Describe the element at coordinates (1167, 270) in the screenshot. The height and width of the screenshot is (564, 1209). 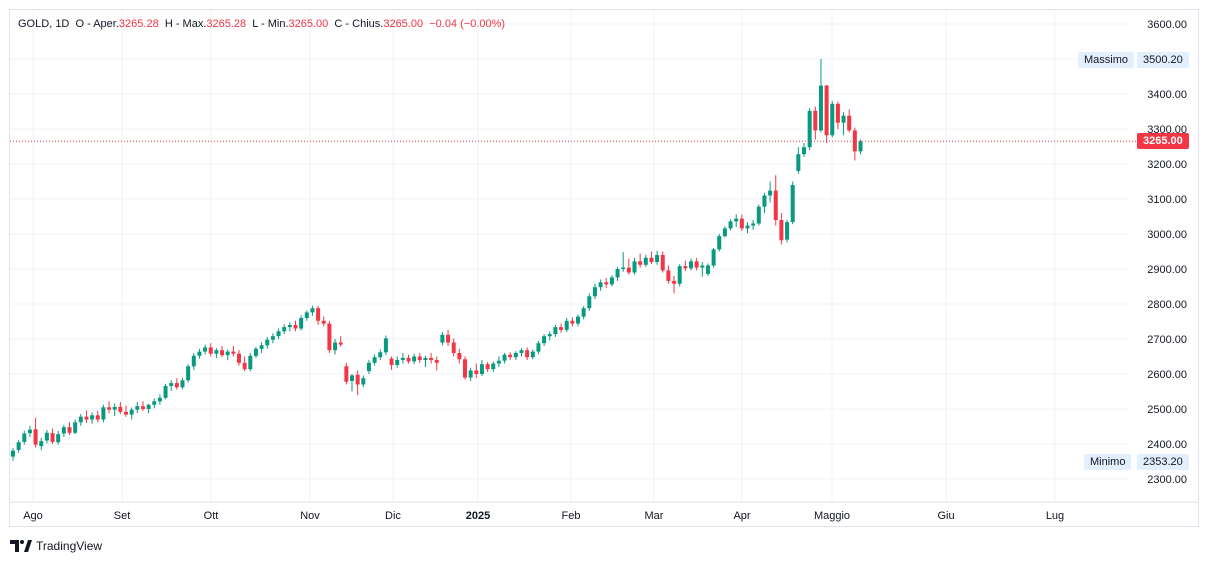
I see `y-tick-label: 2900.00` at that location.